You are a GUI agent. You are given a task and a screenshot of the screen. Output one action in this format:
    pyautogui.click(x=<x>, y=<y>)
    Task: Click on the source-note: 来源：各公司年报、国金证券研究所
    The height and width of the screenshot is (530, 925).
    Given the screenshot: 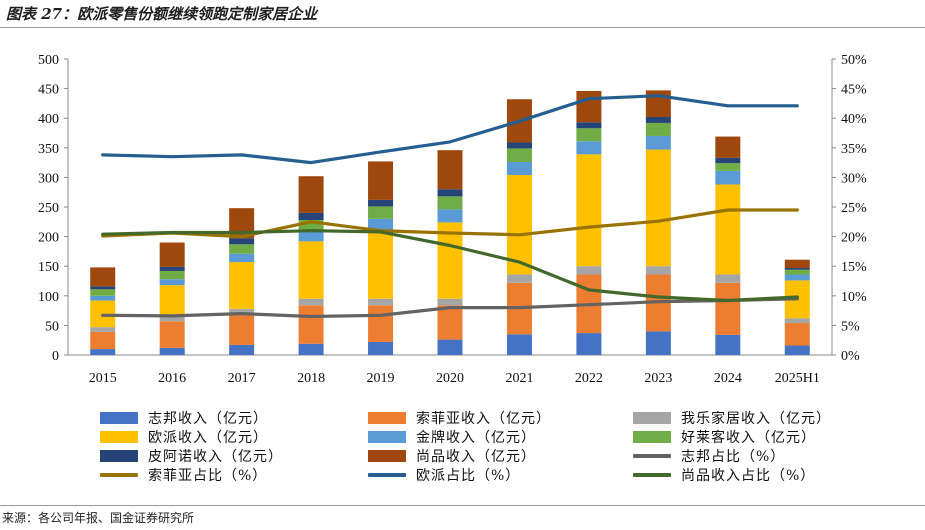 What is the action you would take?
    pyautogui.click(x=98, y=518)
    